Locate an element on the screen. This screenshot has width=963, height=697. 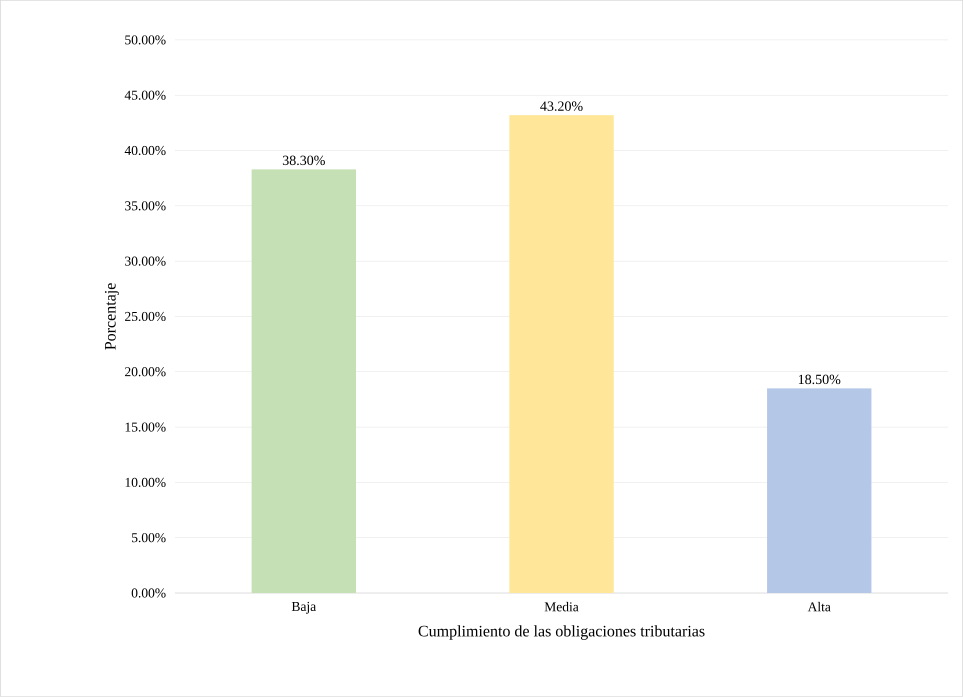
y-tick-label: 25.00% is located at coordinates (145, 317).